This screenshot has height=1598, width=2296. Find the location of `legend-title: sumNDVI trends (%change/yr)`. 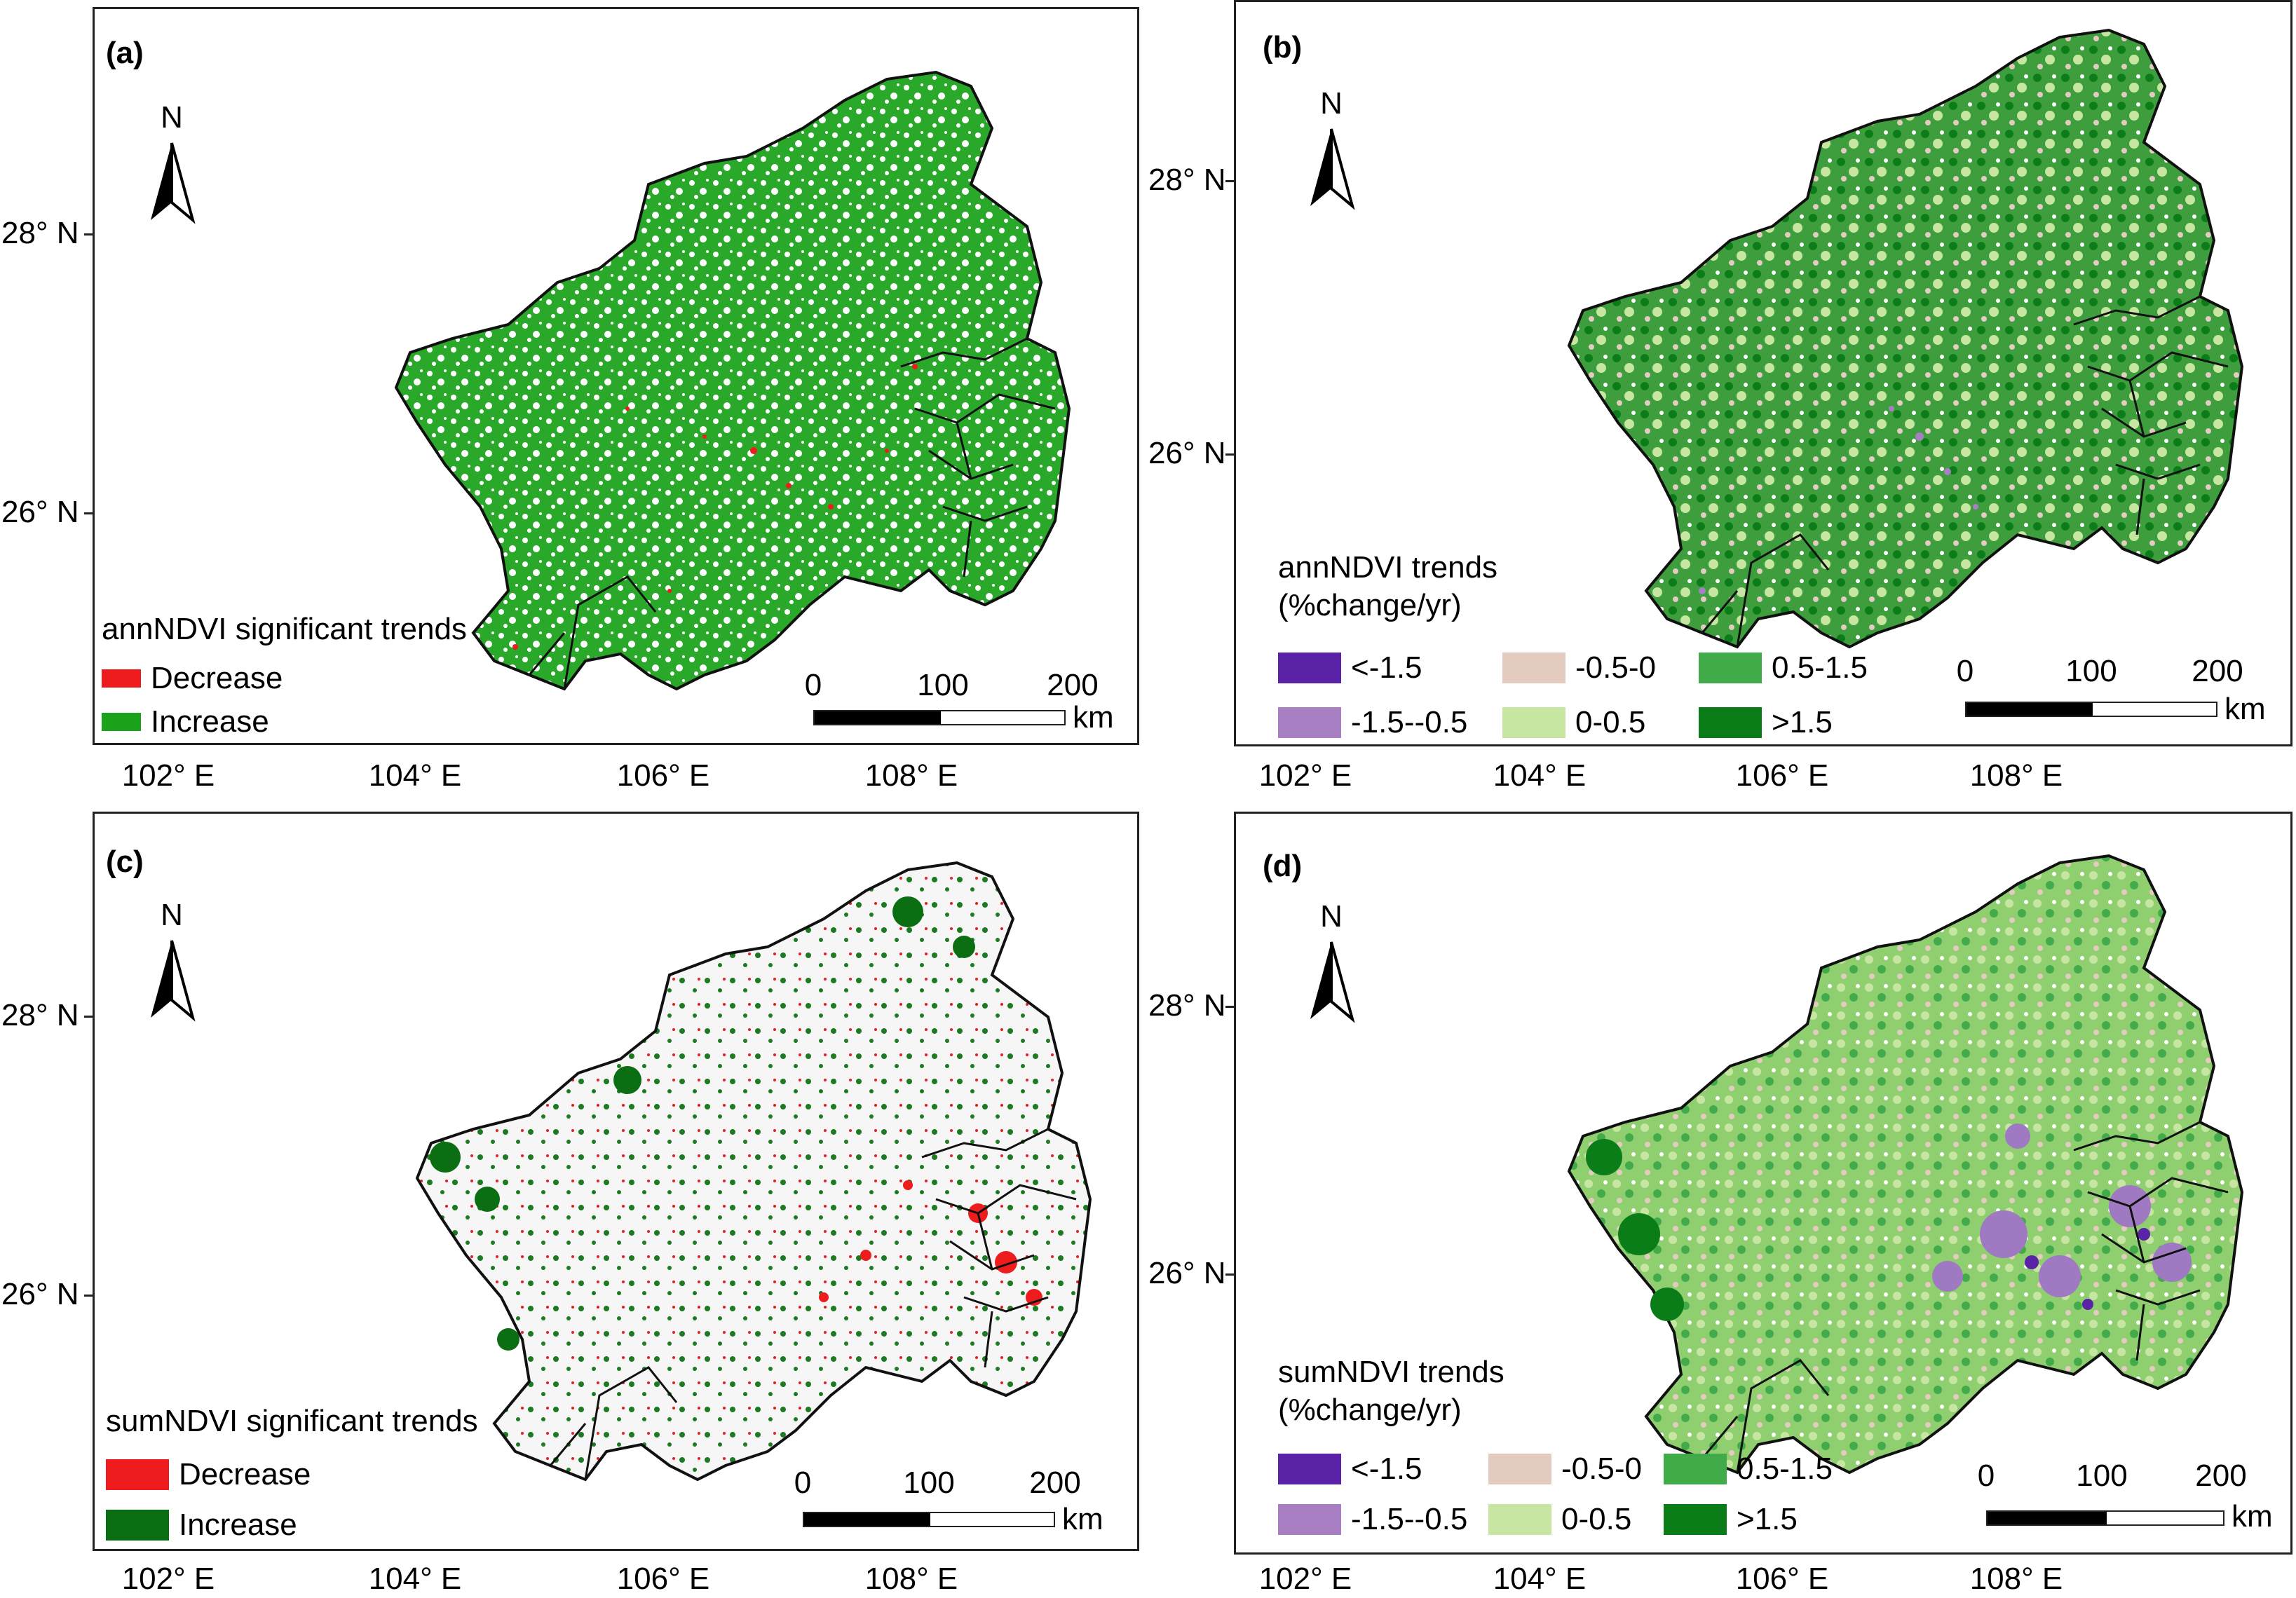

legend-title: sumNDVI trends (%change/yr) is located at coordinates (1391, 1391).